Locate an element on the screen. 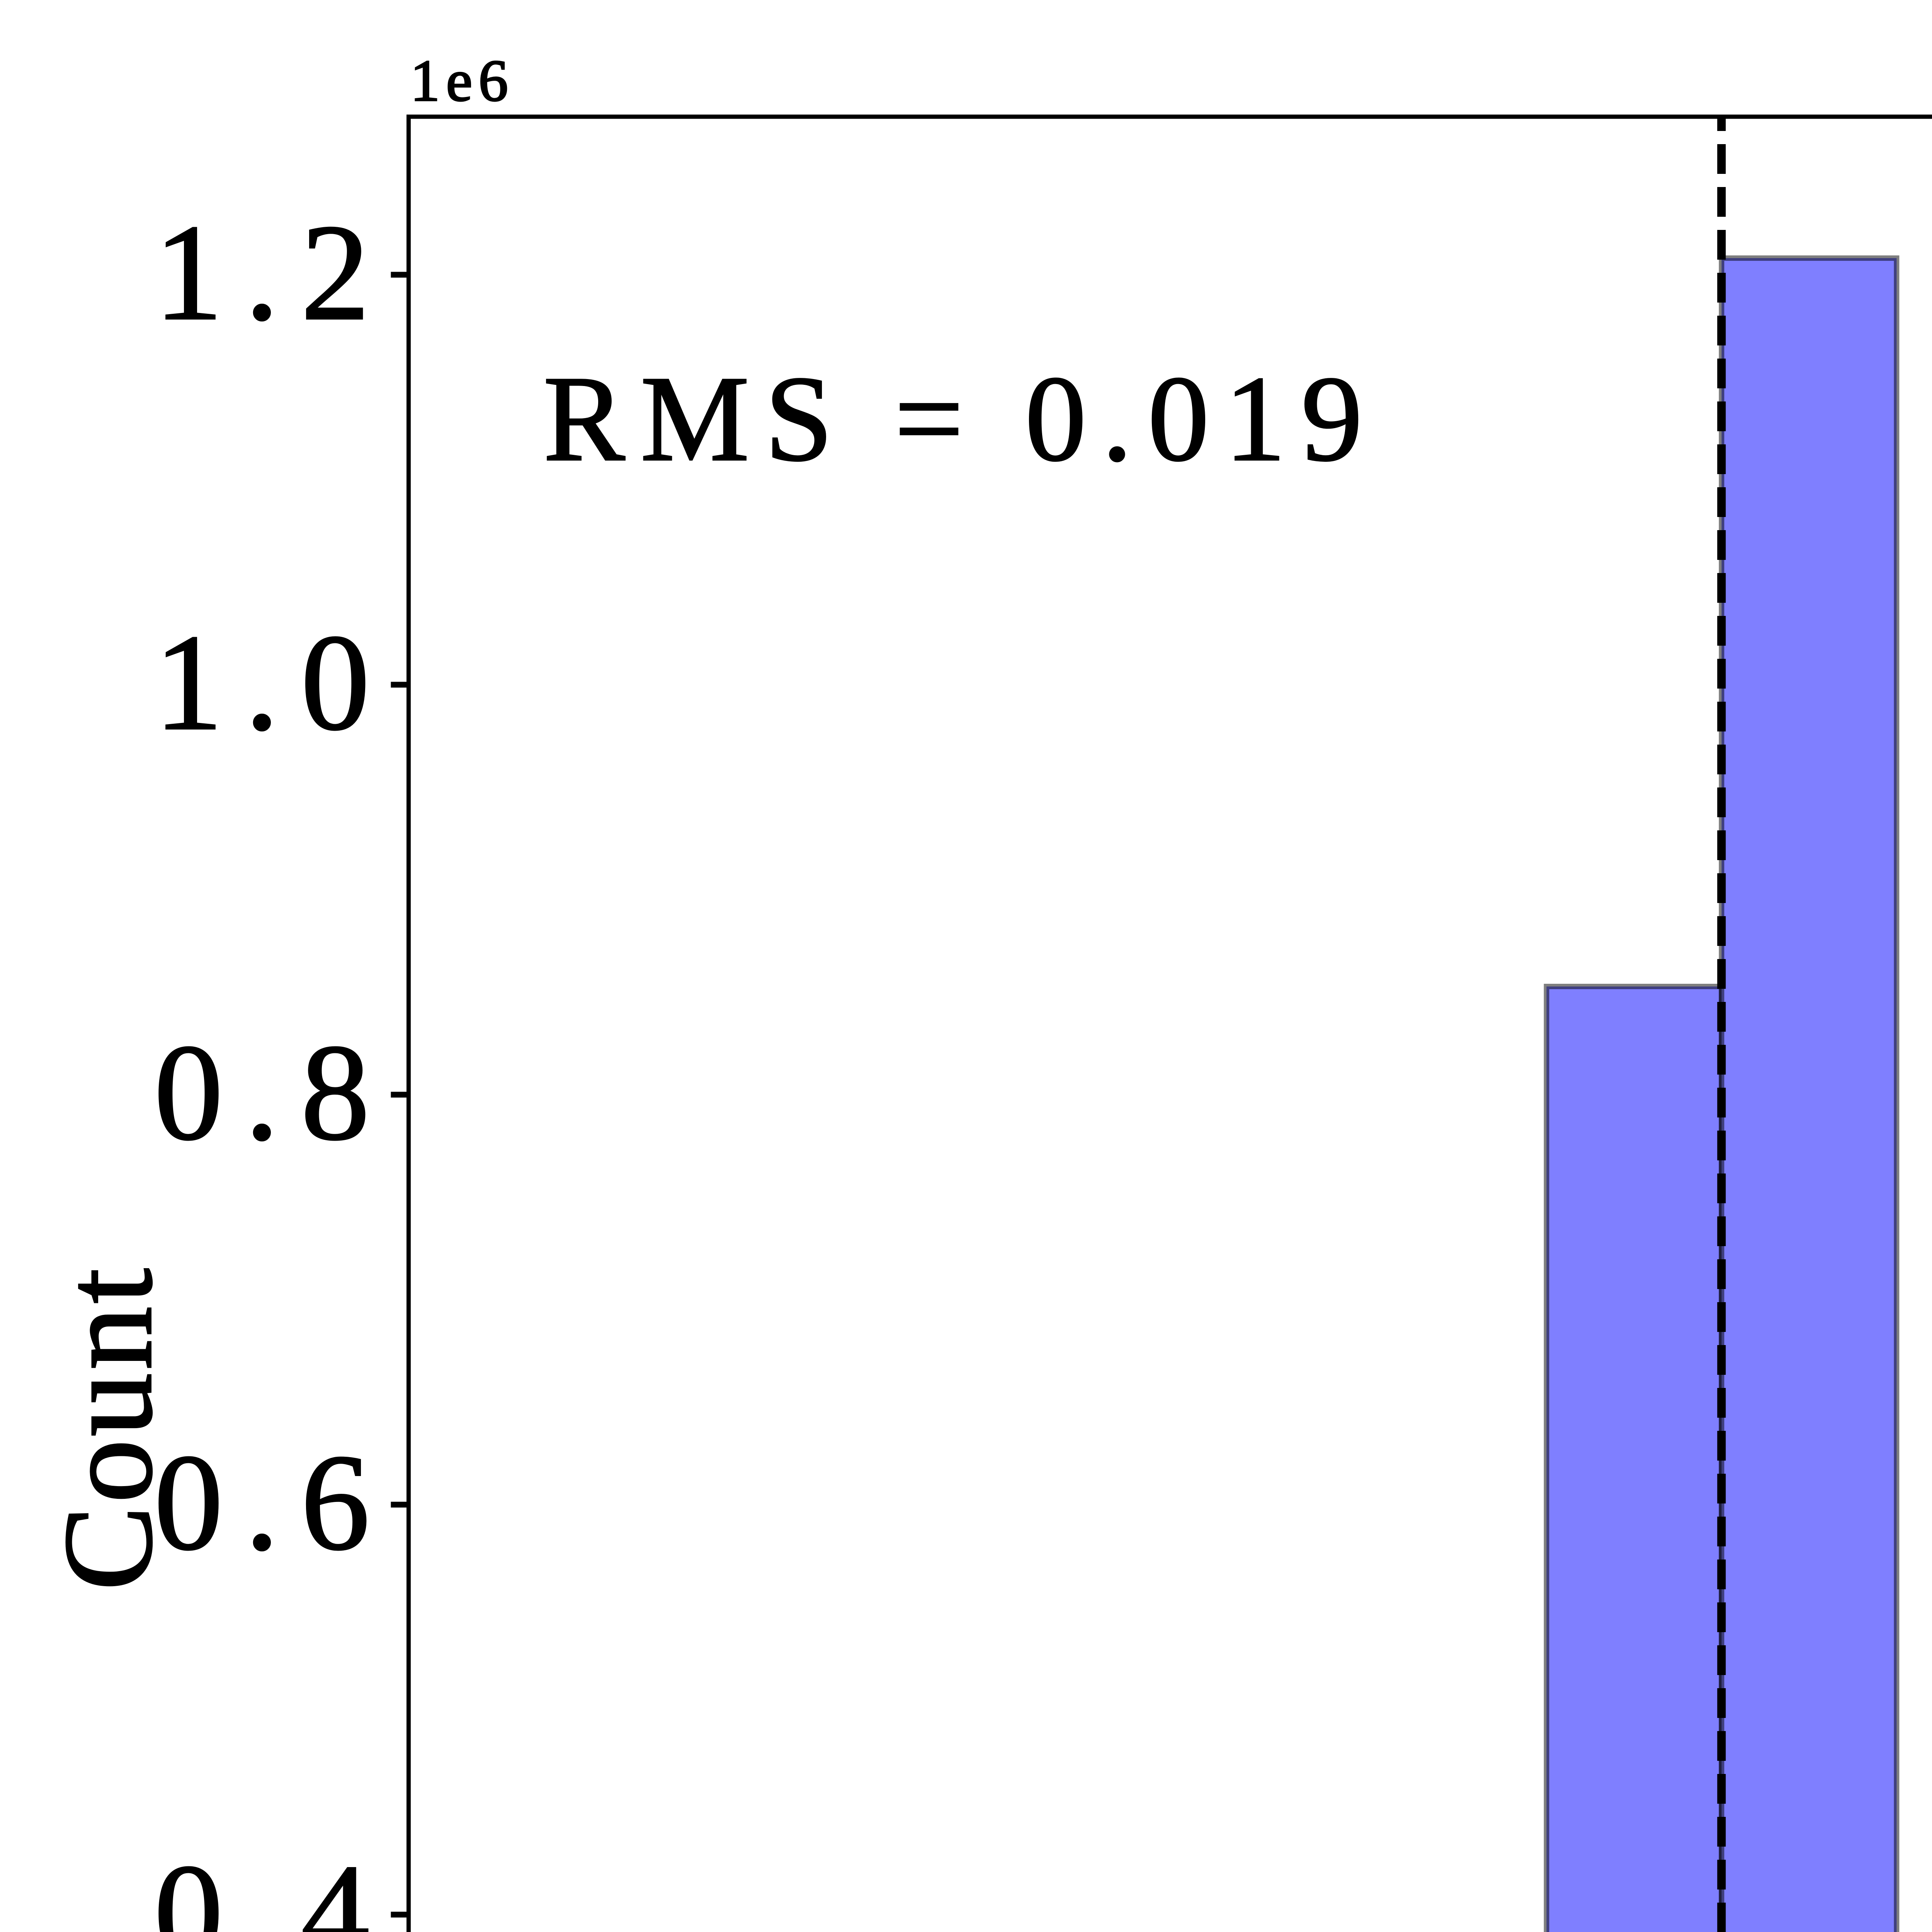 This screenshot has width=1932, height=1932. svg-text: 1e6 is located at coordinates (462, 81).